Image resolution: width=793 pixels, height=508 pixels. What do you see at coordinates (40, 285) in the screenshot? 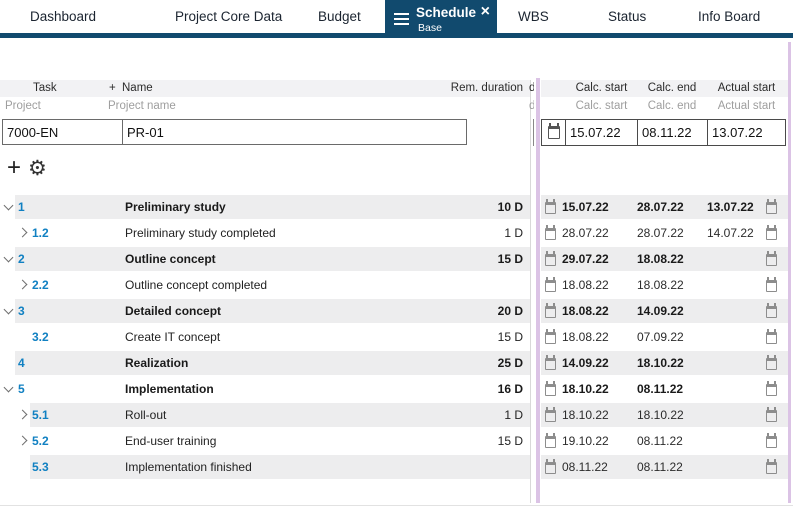
I see `task-number: 2.2` at bounding box center [40, 285].